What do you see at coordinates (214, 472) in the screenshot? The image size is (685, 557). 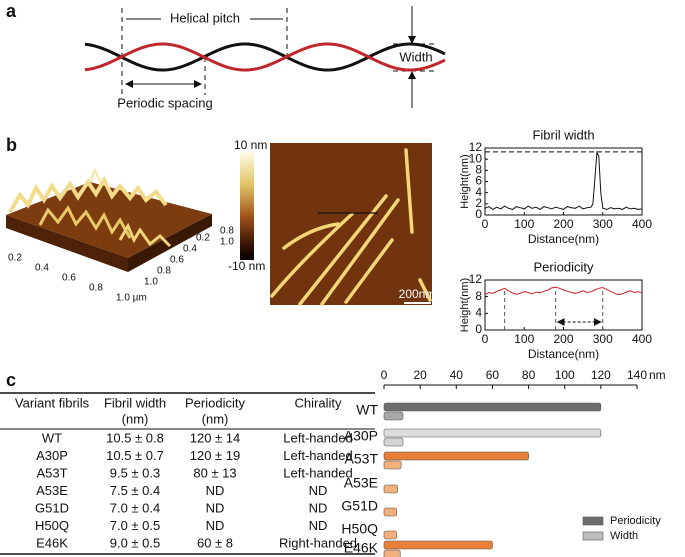 I see `table-cell: 80 ± 13` at bounding box center [214, 472].